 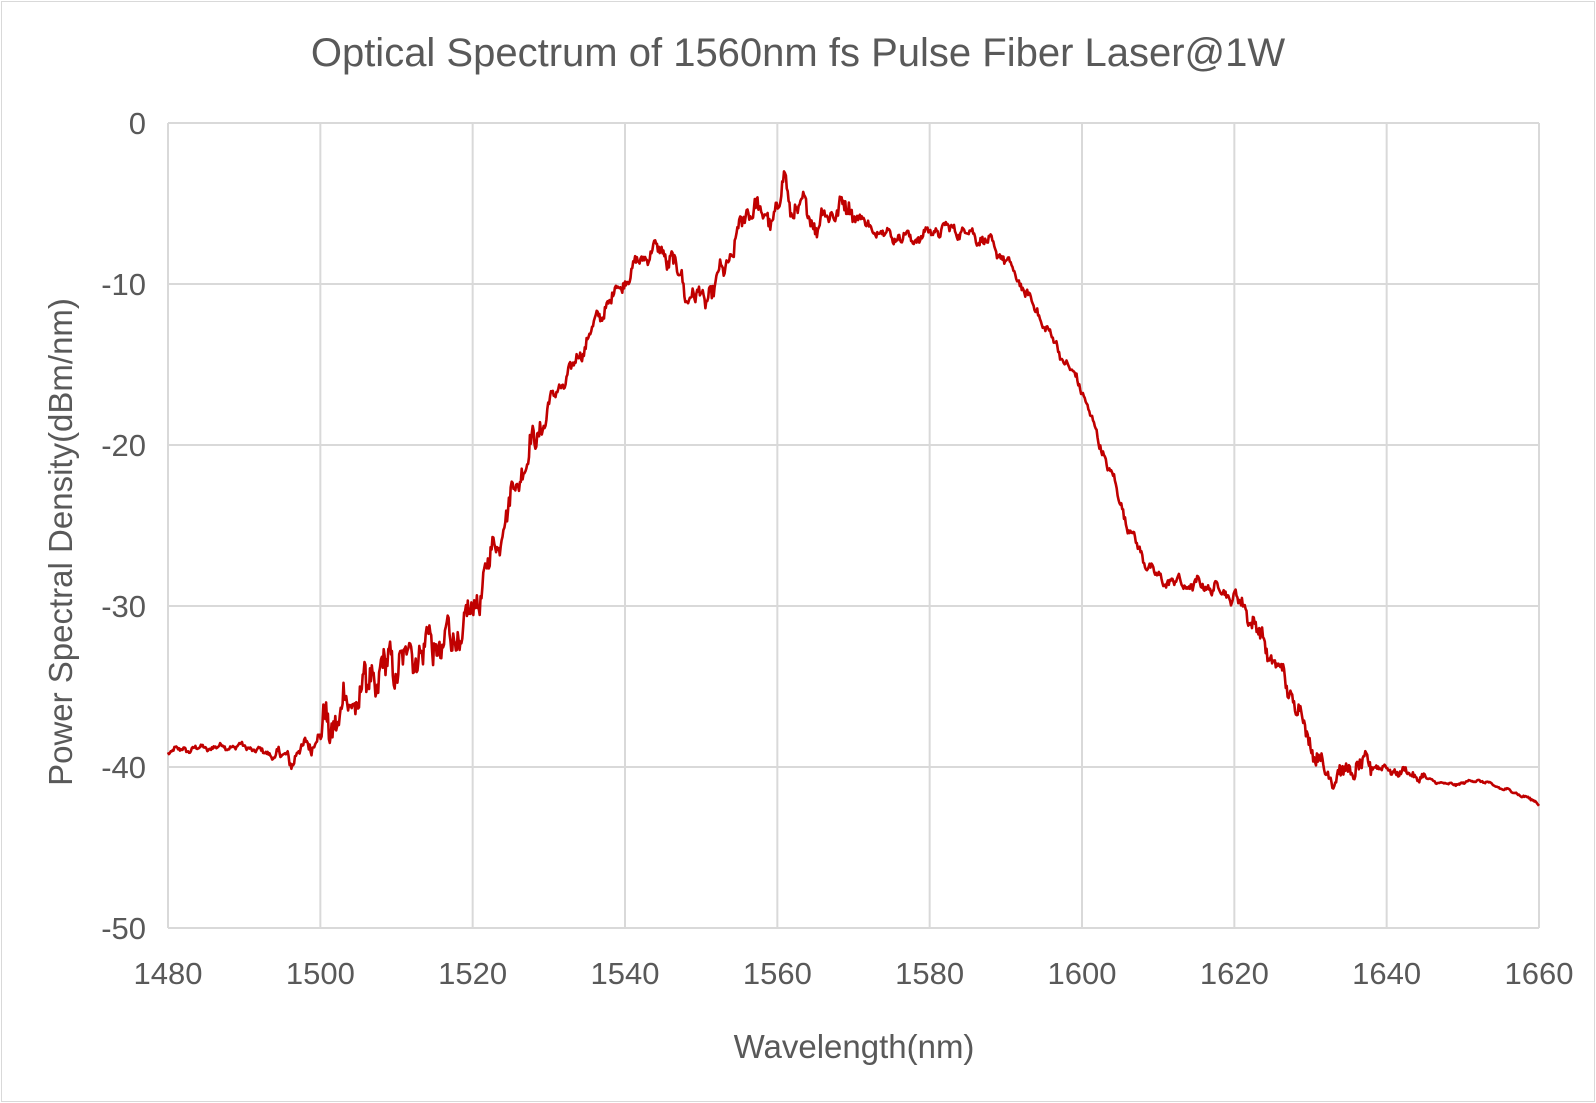 I want to click on x-tick-label: 1500, so click(x=320, y=973).